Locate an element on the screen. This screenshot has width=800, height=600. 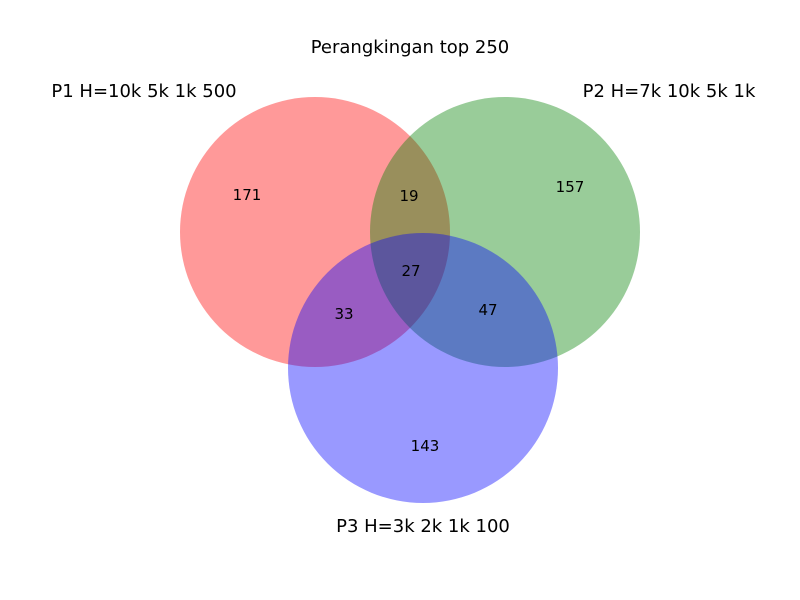
region-label-p1-only: 171 is located at coordinates (247, 195).